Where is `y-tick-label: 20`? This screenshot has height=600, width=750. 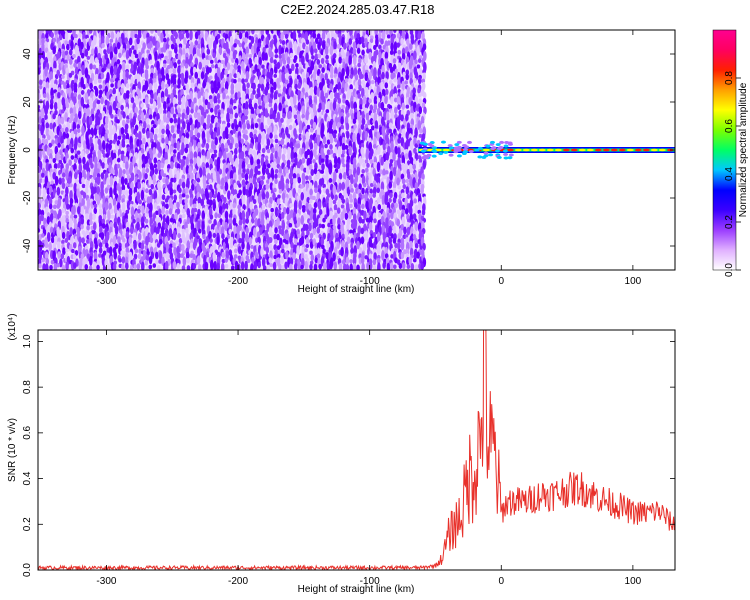
y-tick-label: 20 is located at coordinates (27, 102).